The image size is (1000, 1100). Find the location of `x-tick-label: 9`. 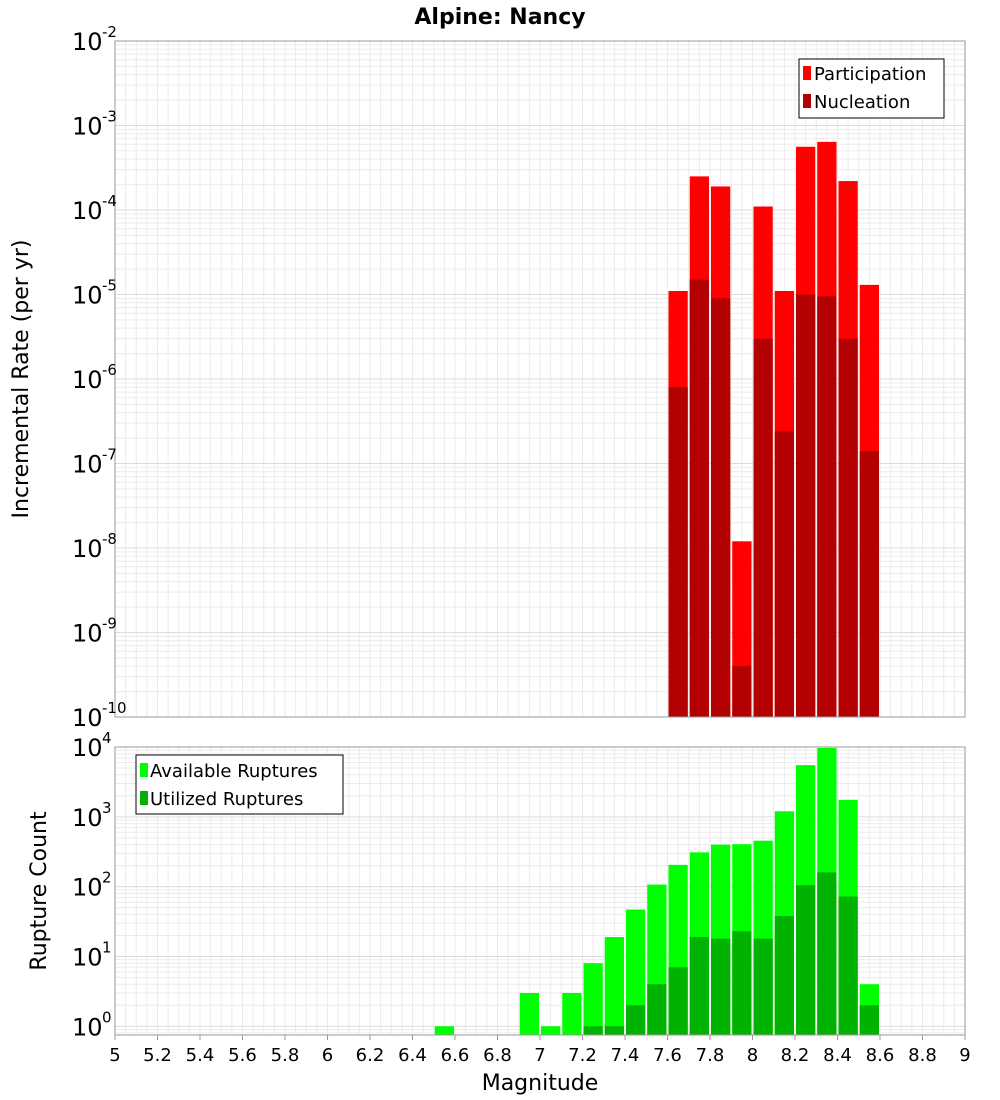

x-tick-label: 9 is located at coordinates (964, 1055).